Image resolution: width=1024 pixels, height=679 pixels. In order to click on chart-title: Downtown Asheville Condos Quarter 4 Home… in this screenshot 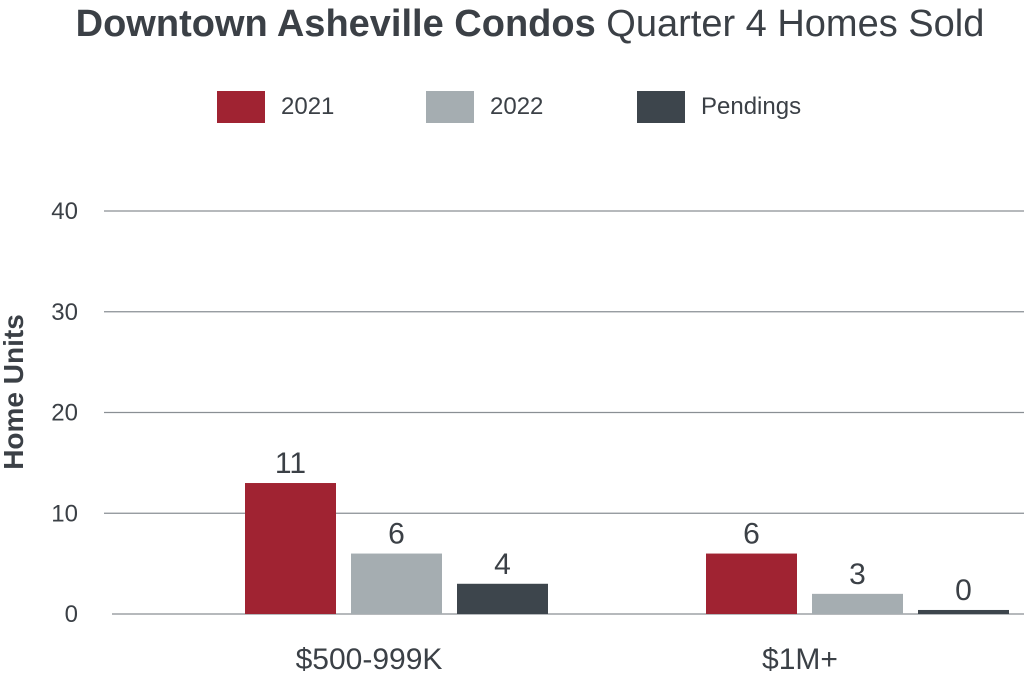, I will do `click(512, 24)`.